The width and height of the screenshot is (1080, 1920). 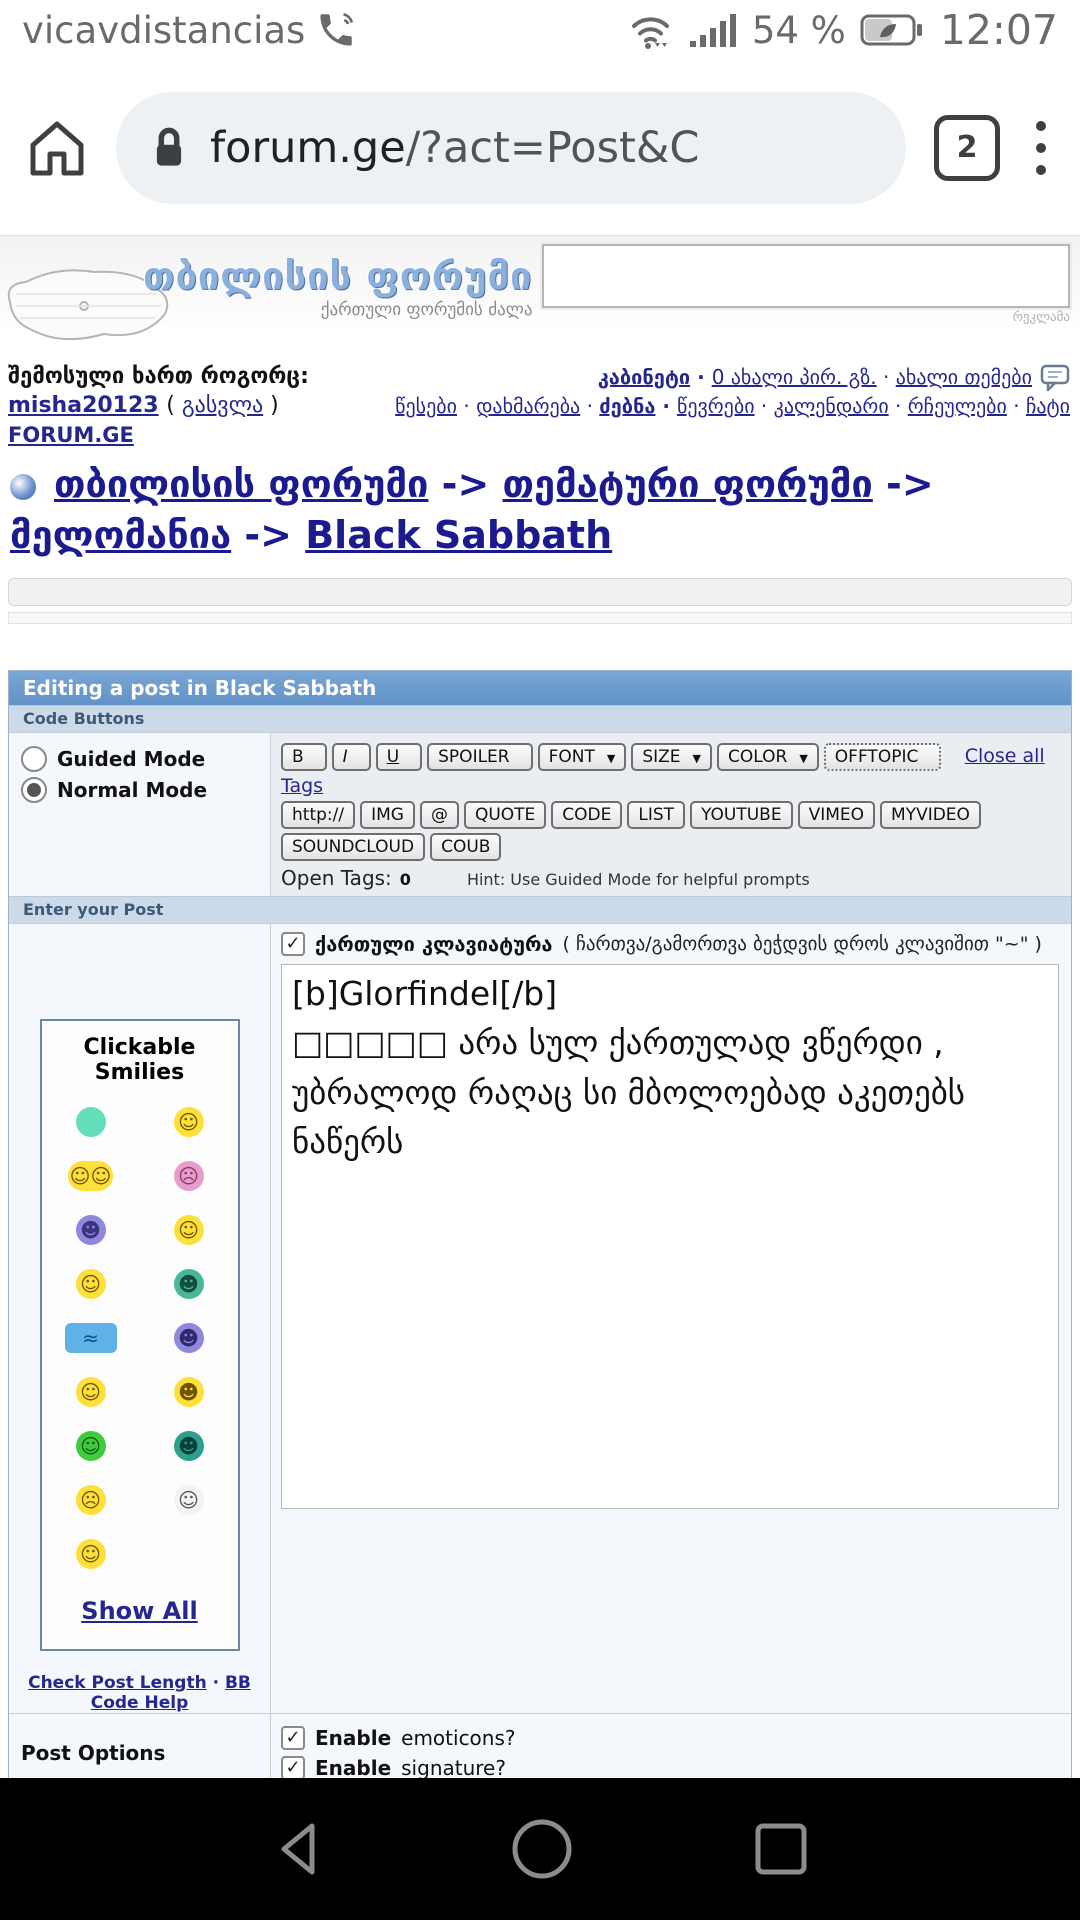 I want to click on nav-link: წევრები, so click(x=725, y=406).